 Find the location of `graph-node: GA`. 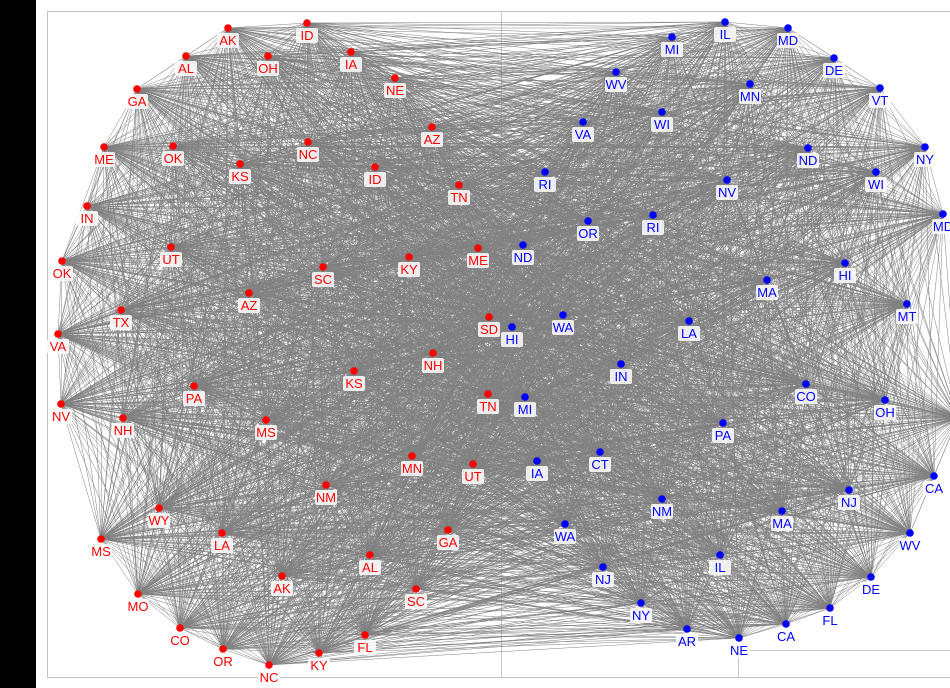

graph-node: GA is located at coordinates (448, 538).